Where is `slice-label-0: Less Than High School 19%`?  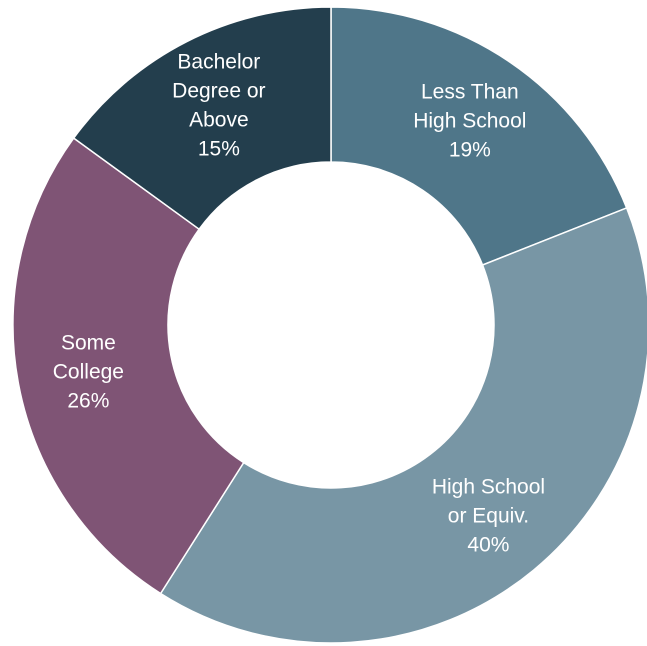
slice-label-0: Less Than High School 19% is located at coordinates (469, 121).